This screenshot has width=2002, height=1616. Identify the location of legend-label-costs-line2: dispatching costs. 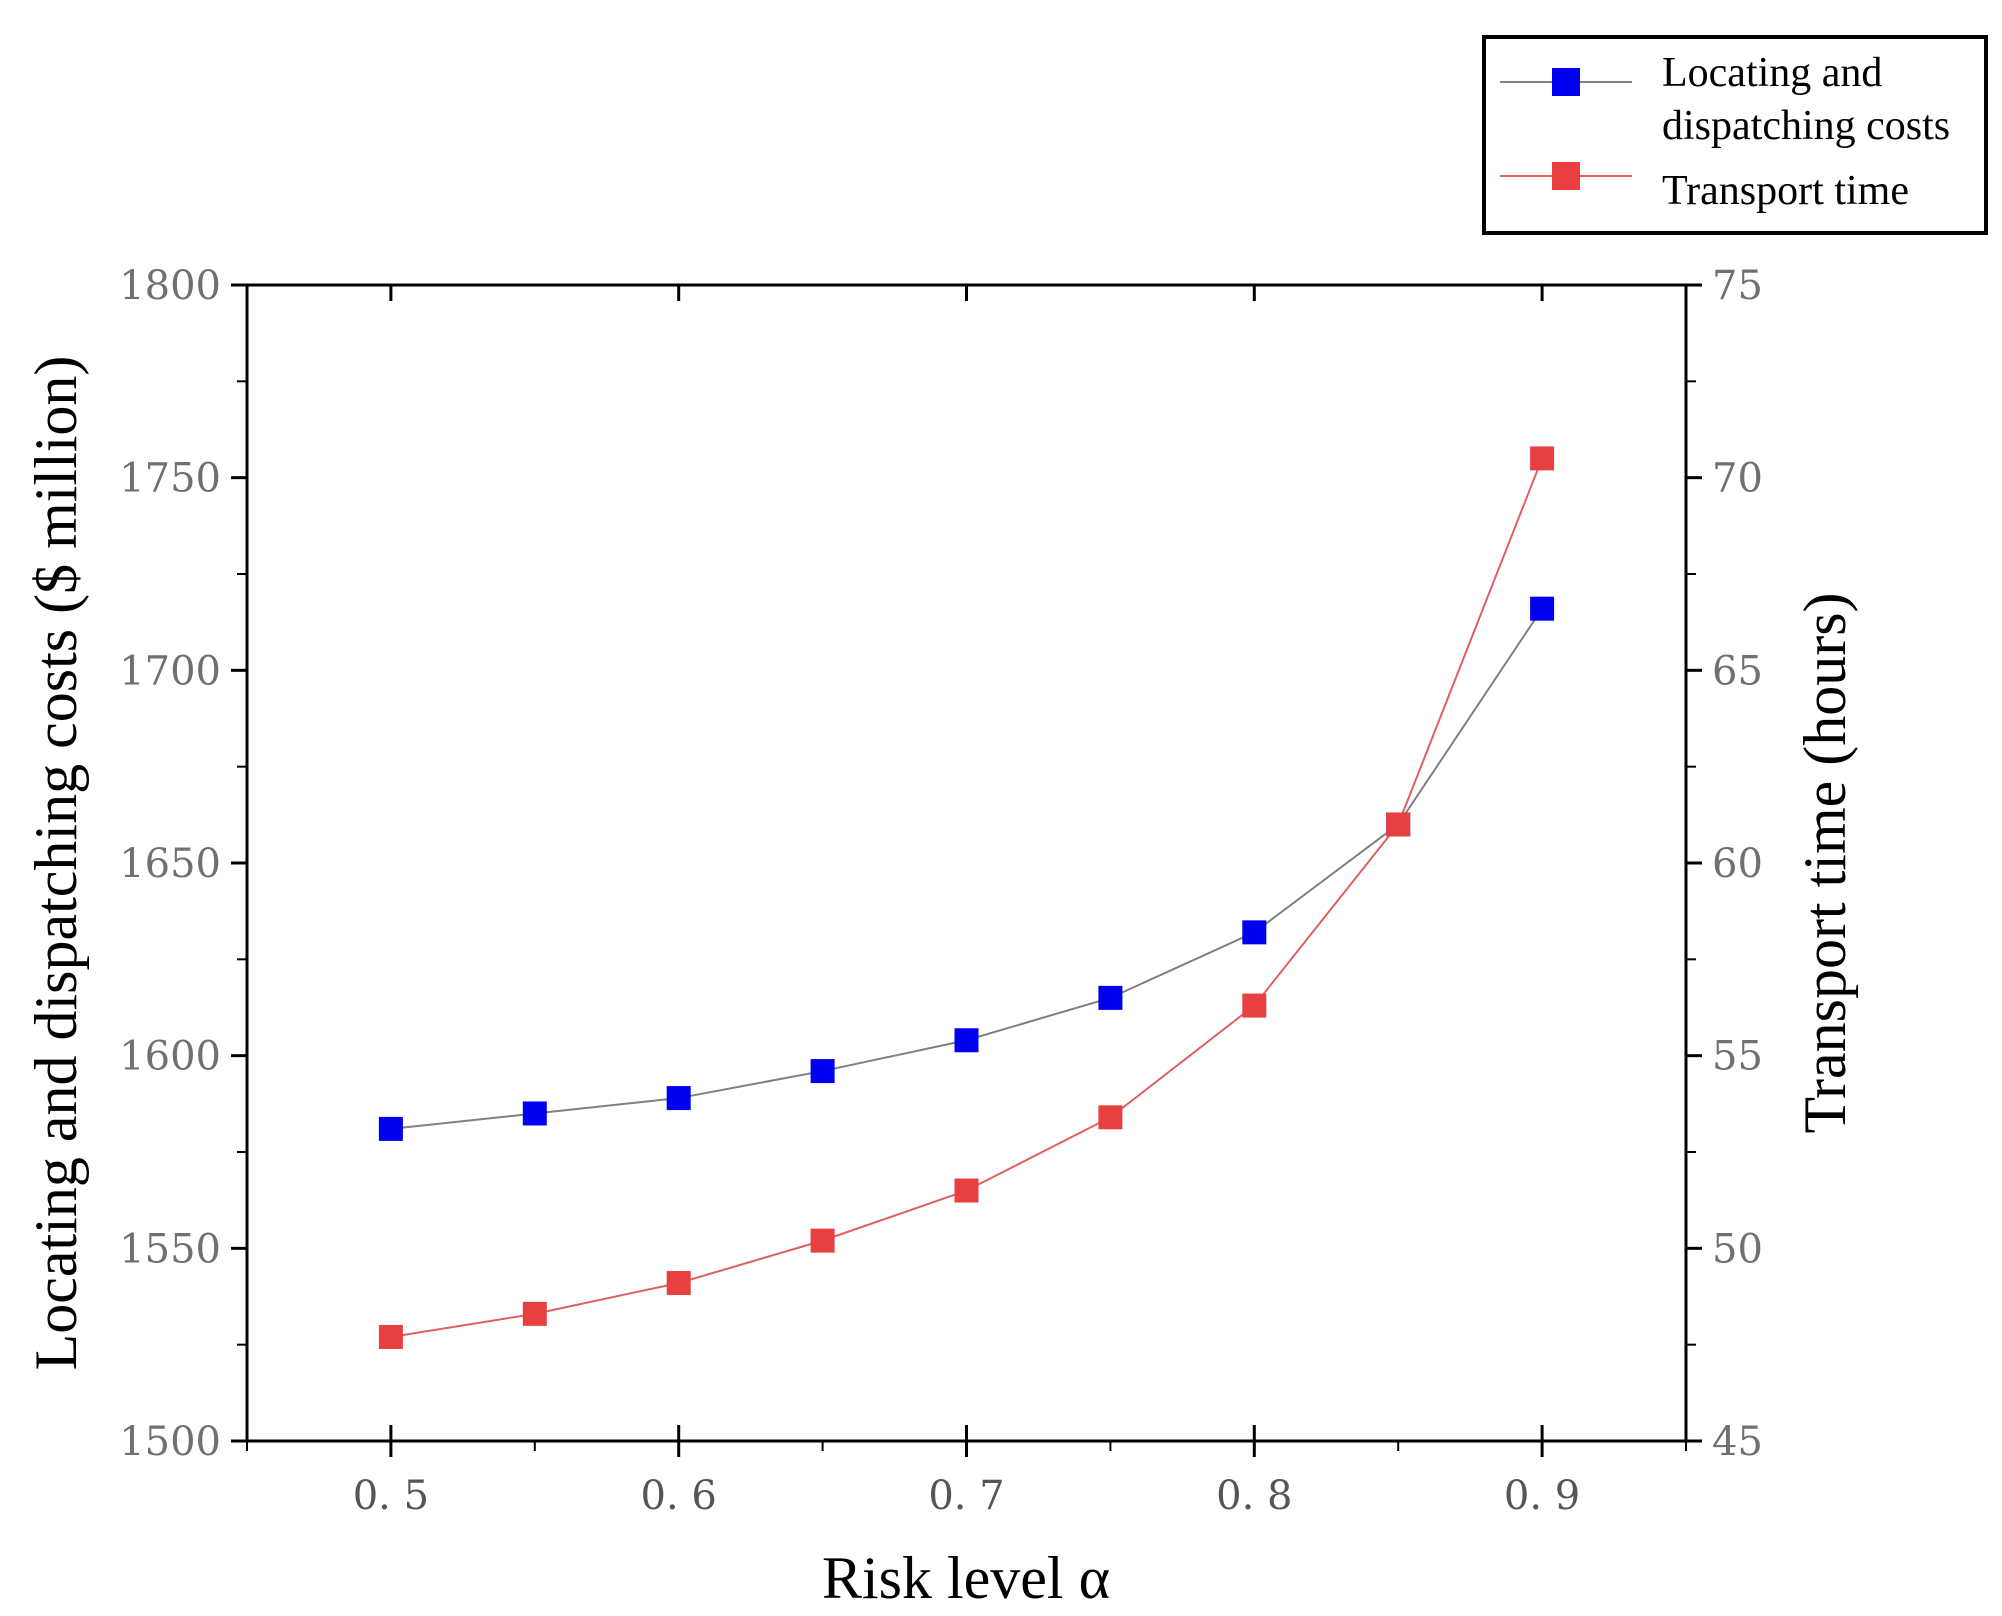
(1806, 126).